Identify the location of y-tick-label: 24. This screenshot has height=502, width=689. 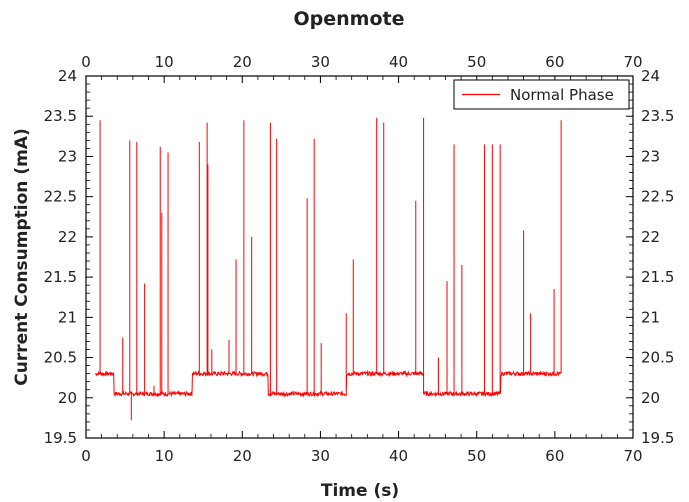
(67, 76).